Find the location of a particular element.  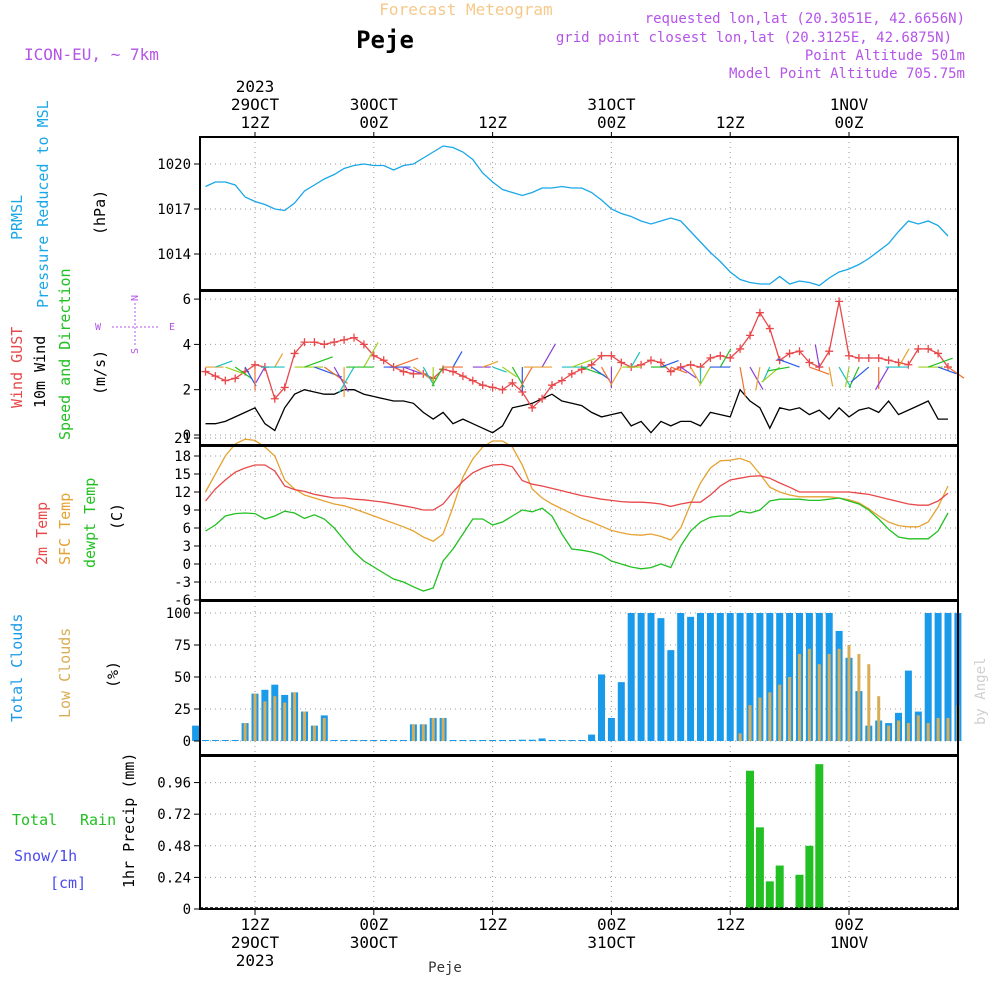

time-label-bottom: 00Z is located at coordinates (611, 924).